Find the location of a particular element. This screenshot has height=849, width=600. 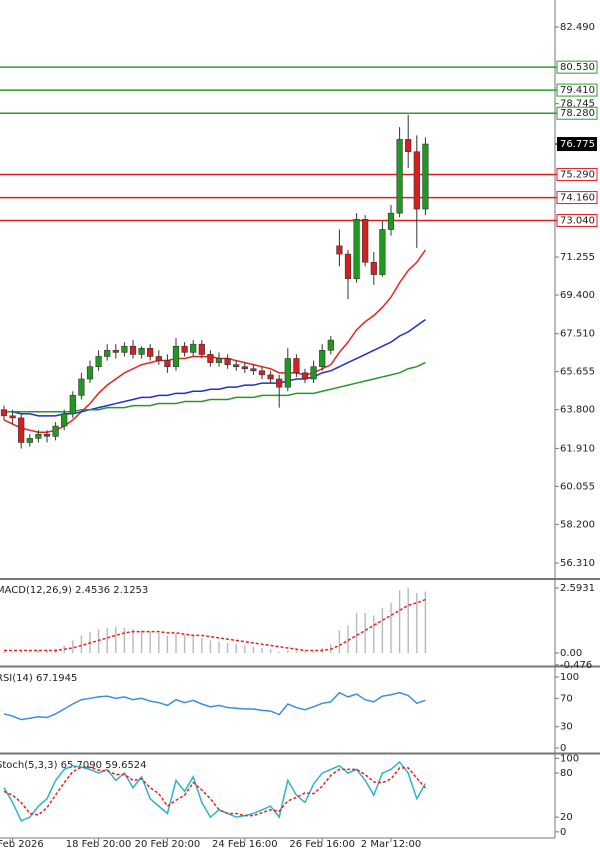

y-tick-label: 2.5931 is located at coordinates (577, 588).